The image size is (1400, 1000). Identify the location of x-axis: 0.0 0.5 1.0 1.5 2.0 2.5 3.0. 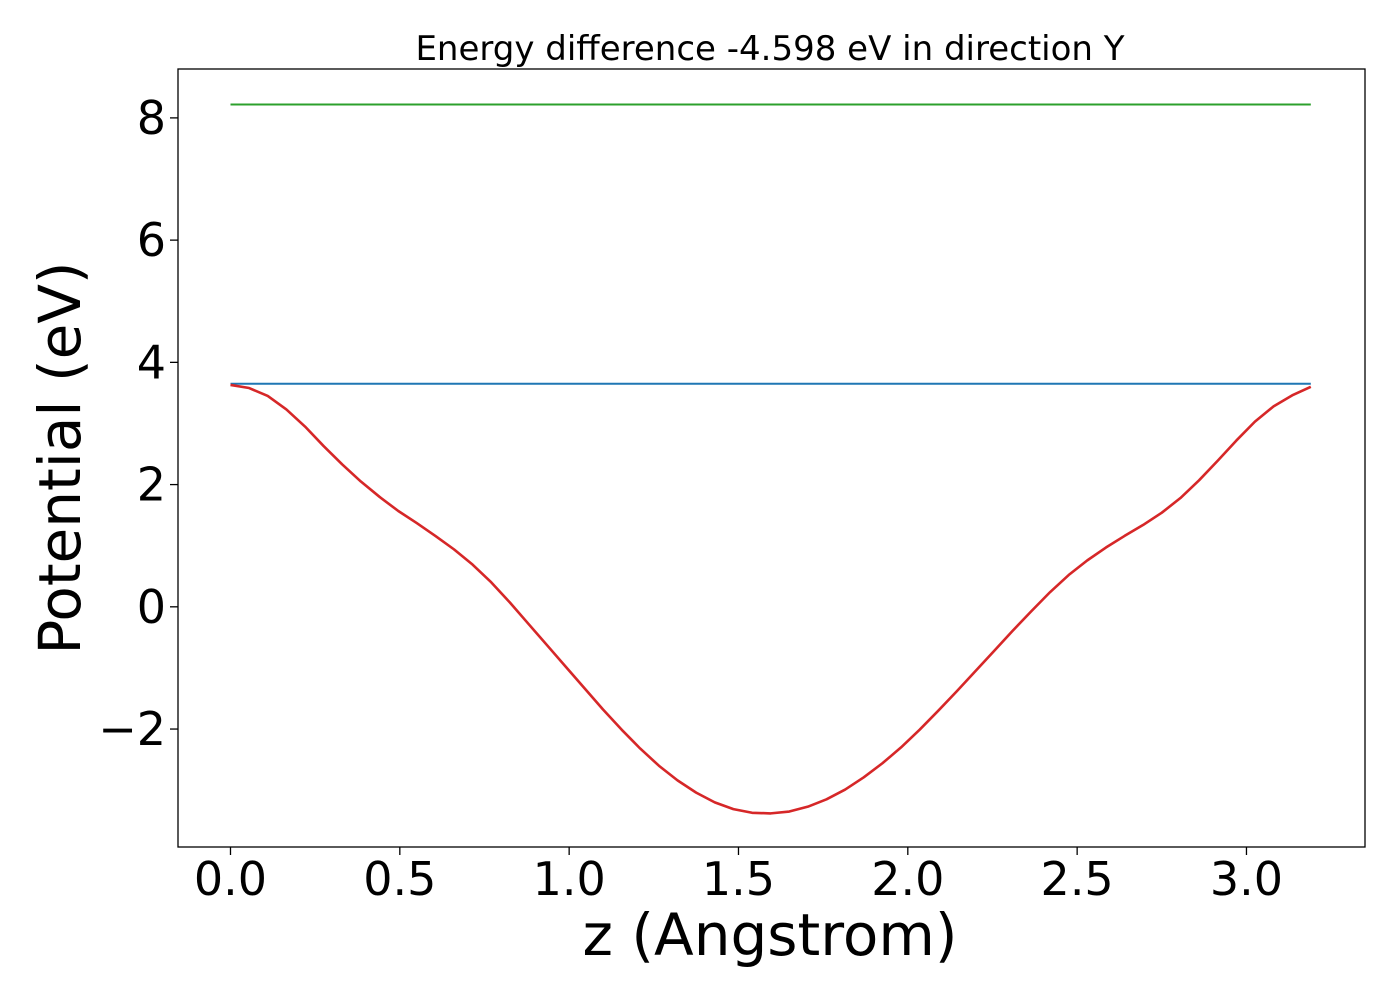
(738, 876).